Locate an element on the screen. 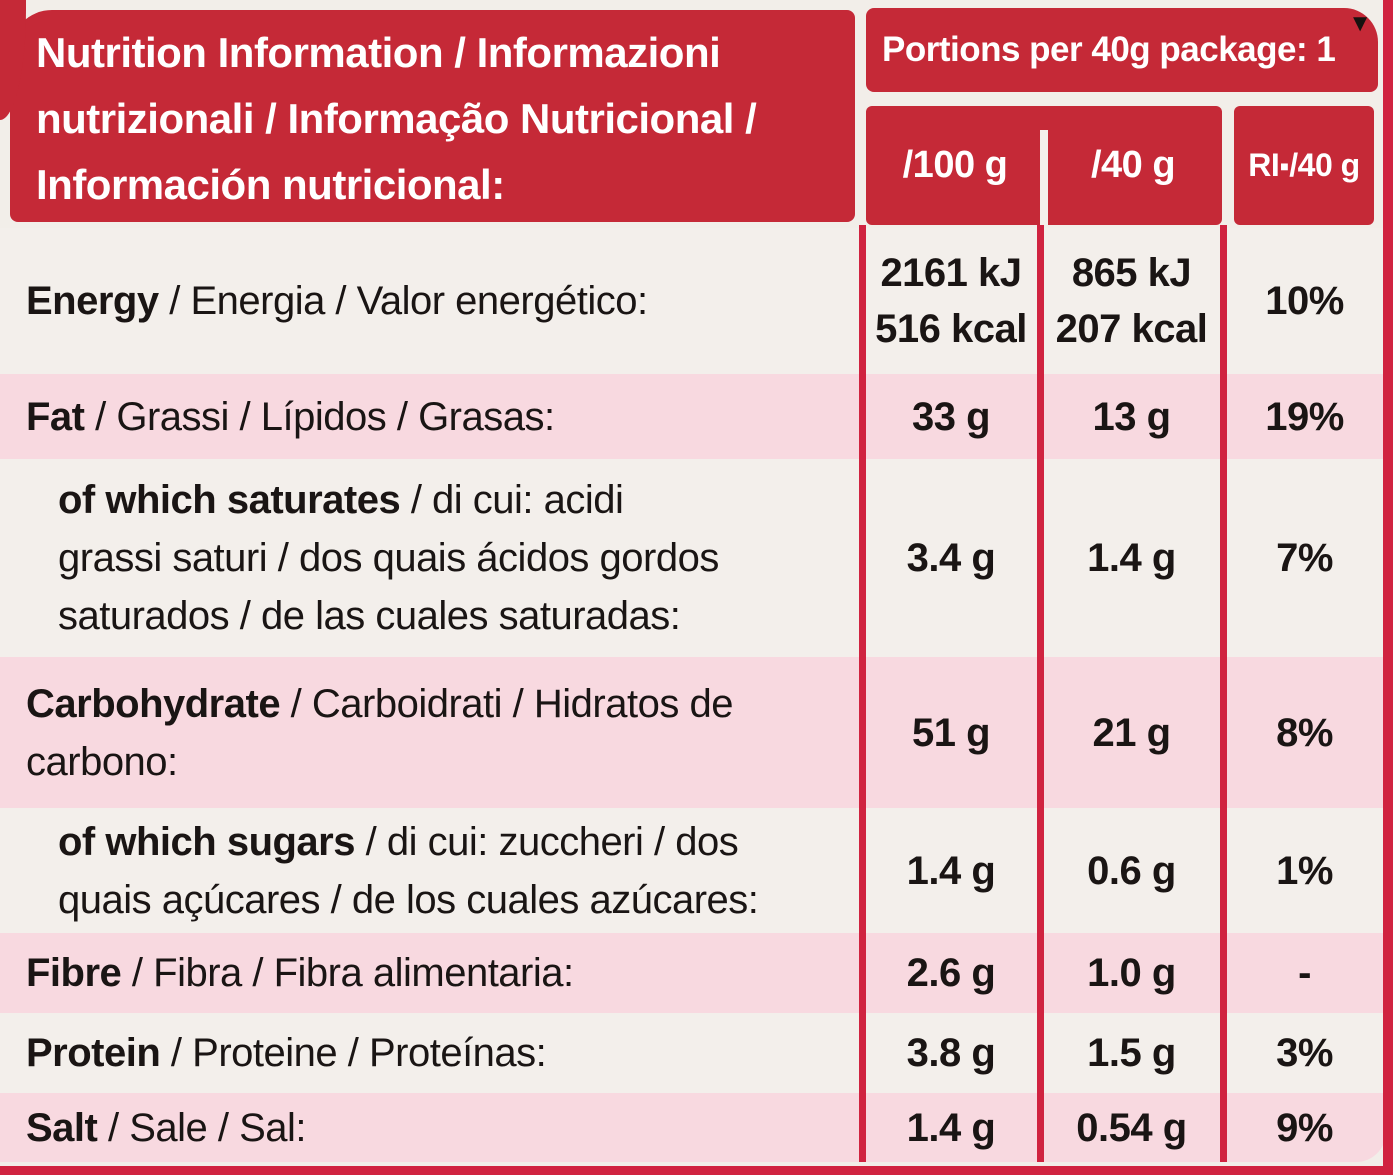 The image size is (1393, 1175). nutrient-name: Energy / Energia / Valor energético: is located at coordinates (431, 301).